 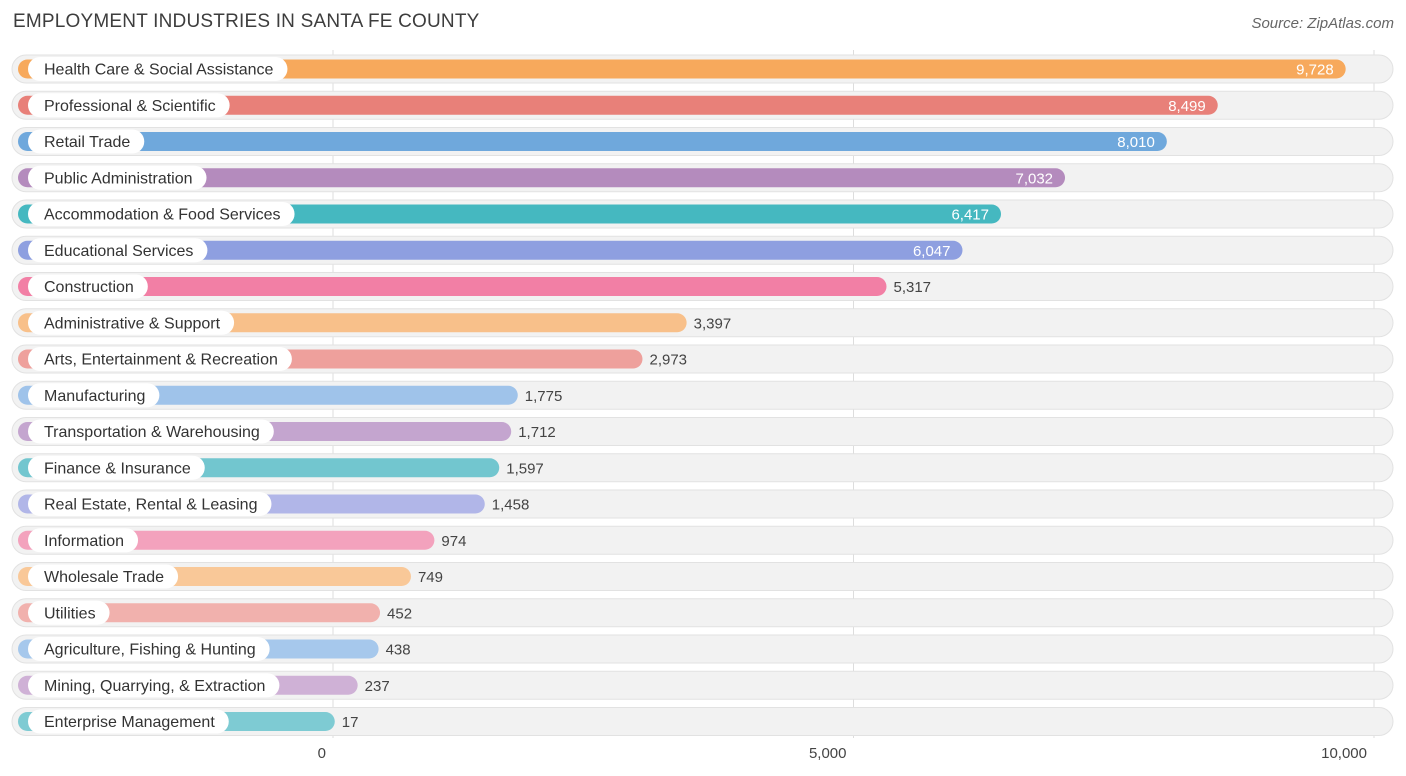 I want to click on value-label: 974, so click(x=453, y=541).